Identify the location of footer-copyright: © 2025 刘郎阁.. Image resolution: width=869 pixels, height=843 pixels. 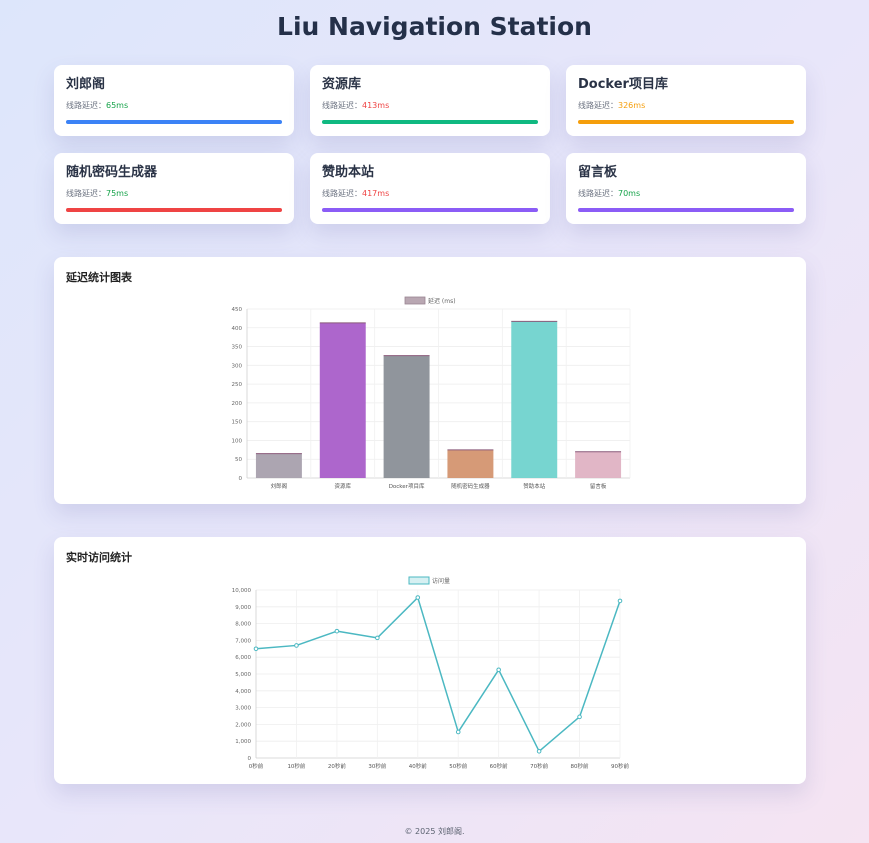
(434, 831).